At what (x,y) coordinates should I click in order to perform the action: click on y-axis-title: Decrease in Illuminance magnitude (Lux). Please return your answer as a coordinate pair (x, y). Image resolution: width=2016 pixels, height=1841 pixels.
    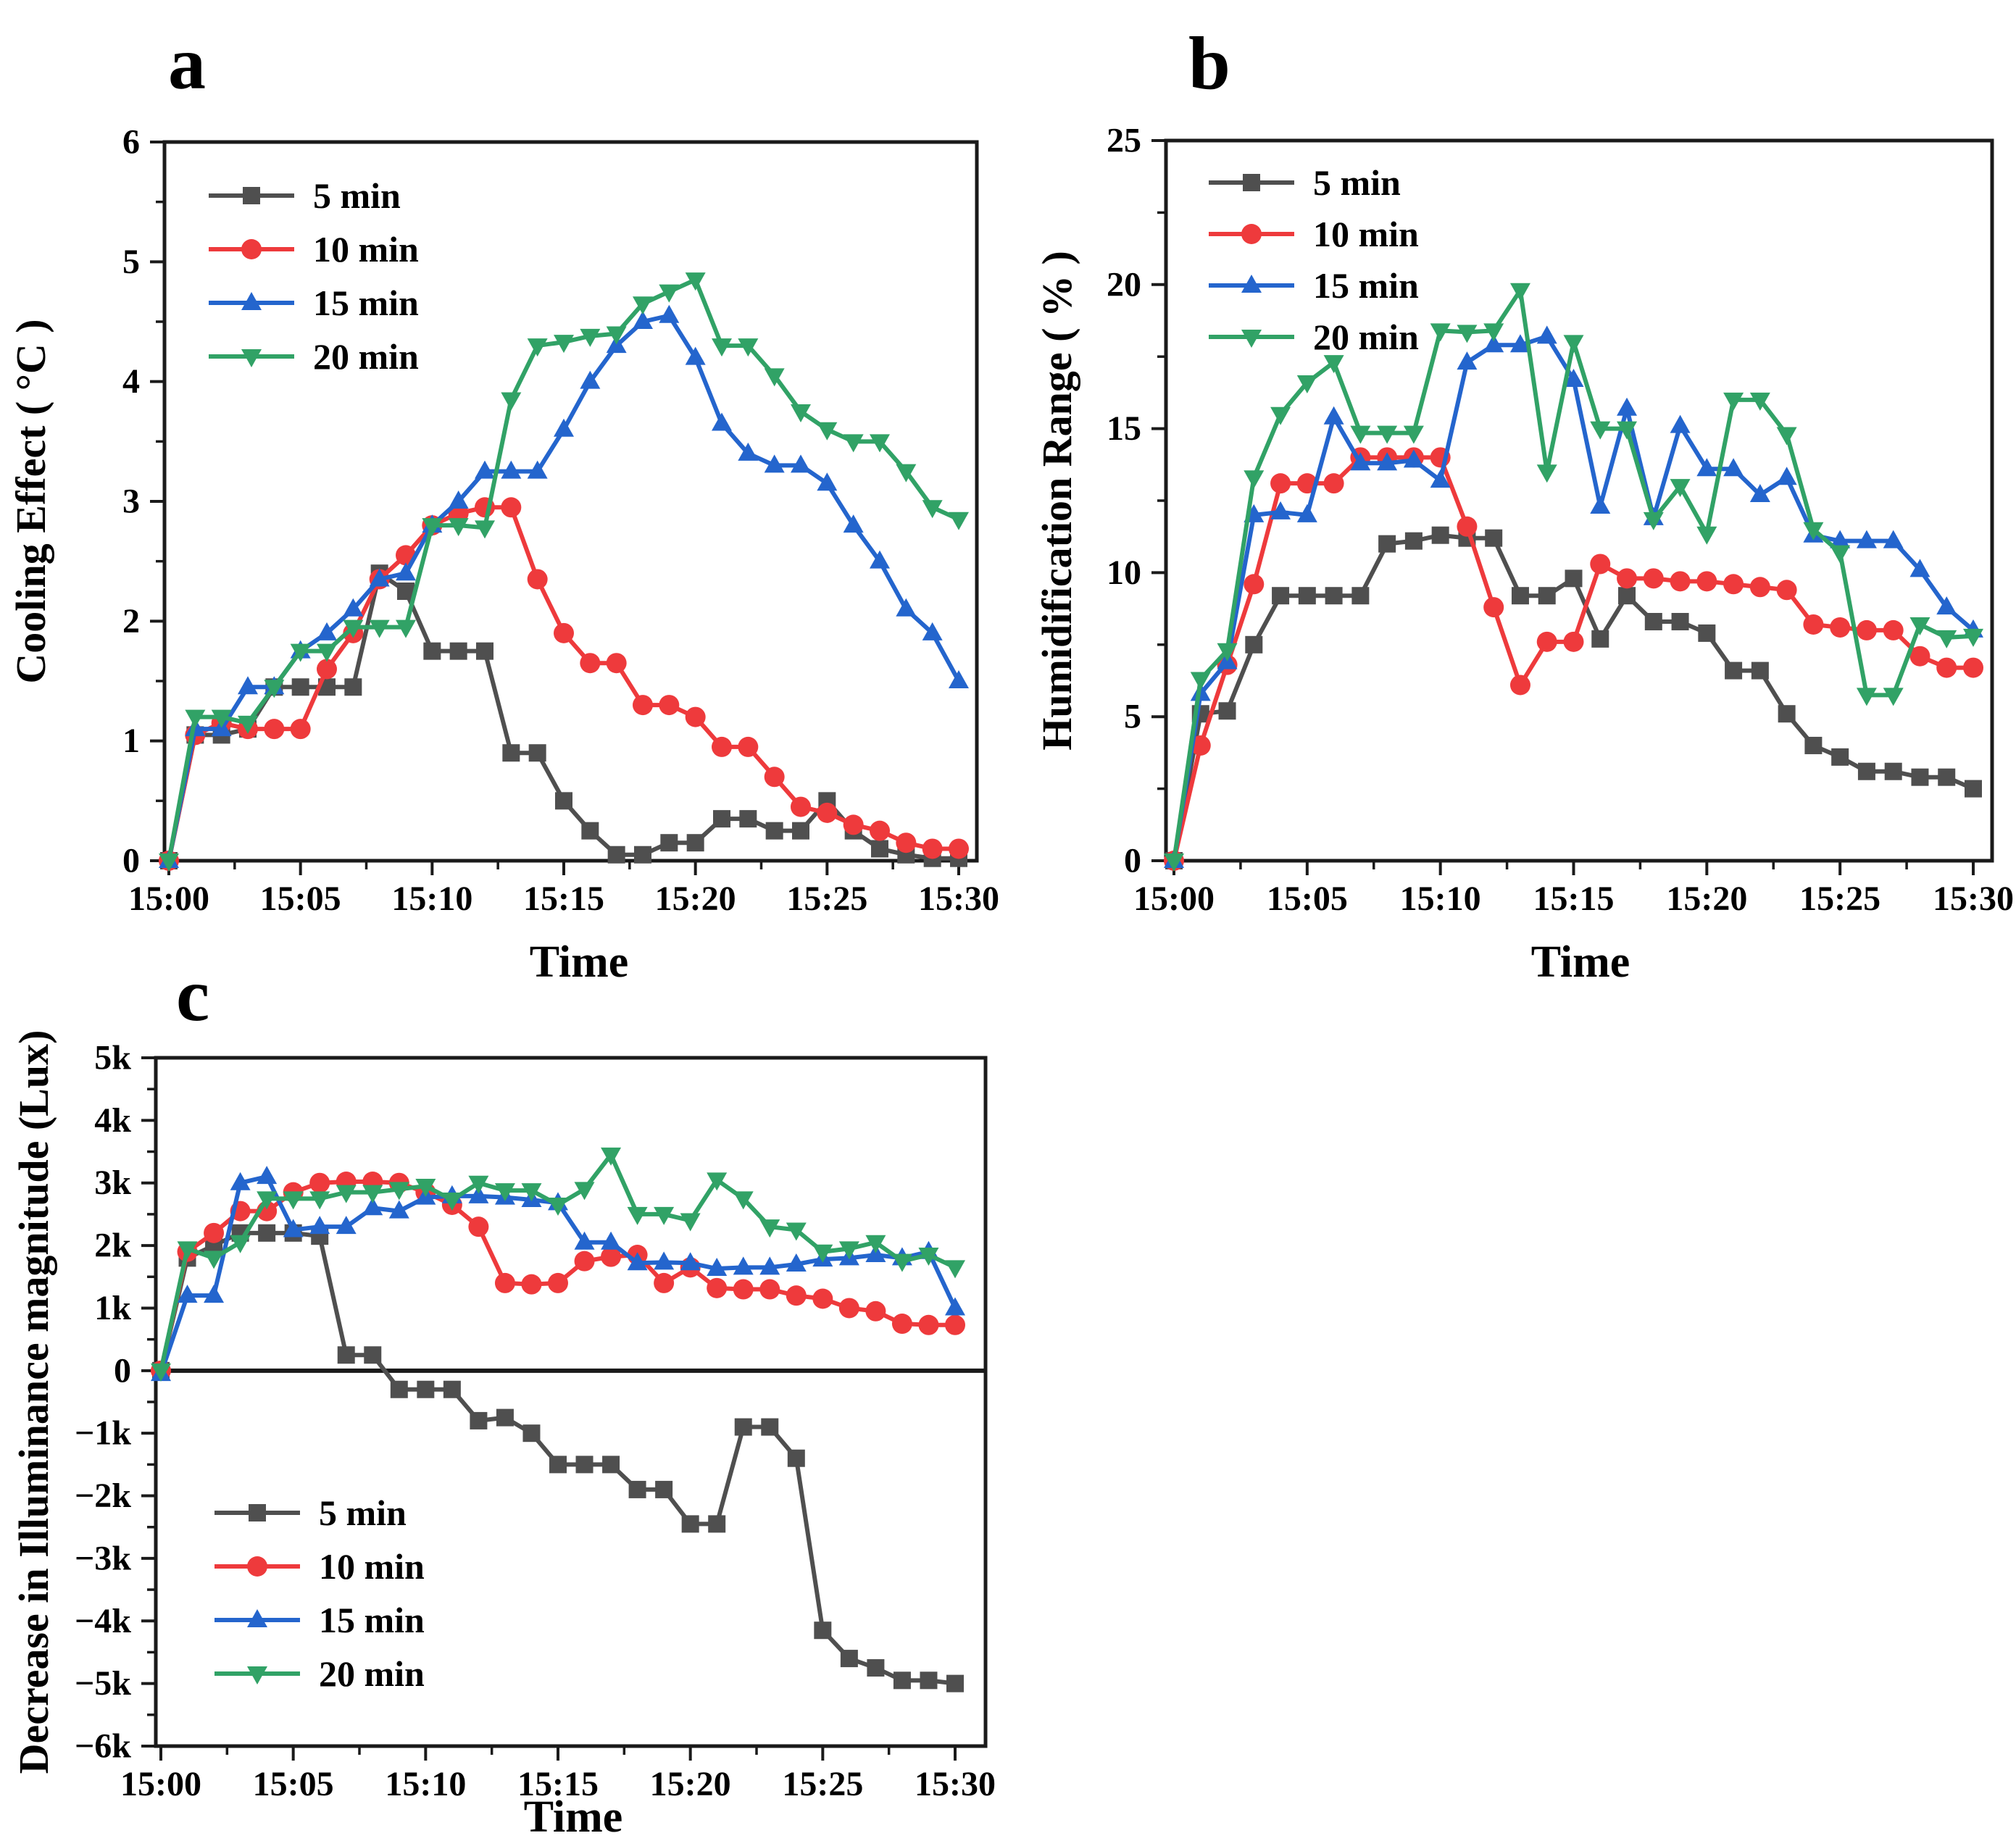
    Looking at the image, I should click on (33, 1402).